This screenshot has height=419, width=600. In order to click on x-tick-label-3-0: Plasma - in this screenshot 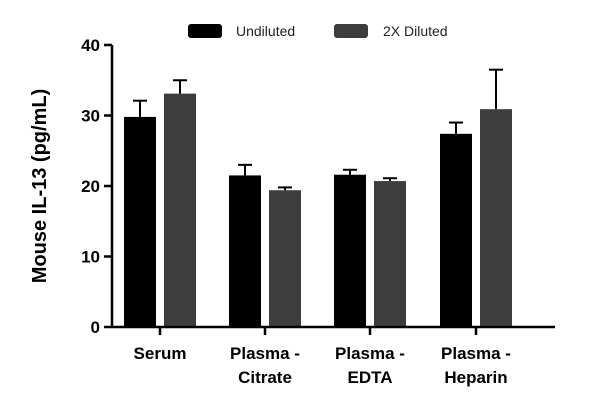, I will do `click(476, 353)`.